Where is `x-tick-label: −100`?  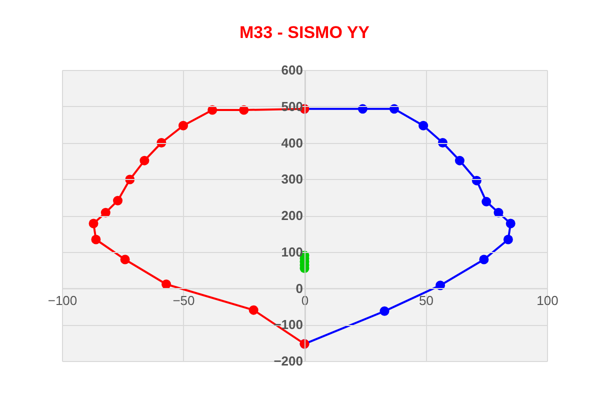
x-tick-label: −100 is located at coordinates (63, 300).